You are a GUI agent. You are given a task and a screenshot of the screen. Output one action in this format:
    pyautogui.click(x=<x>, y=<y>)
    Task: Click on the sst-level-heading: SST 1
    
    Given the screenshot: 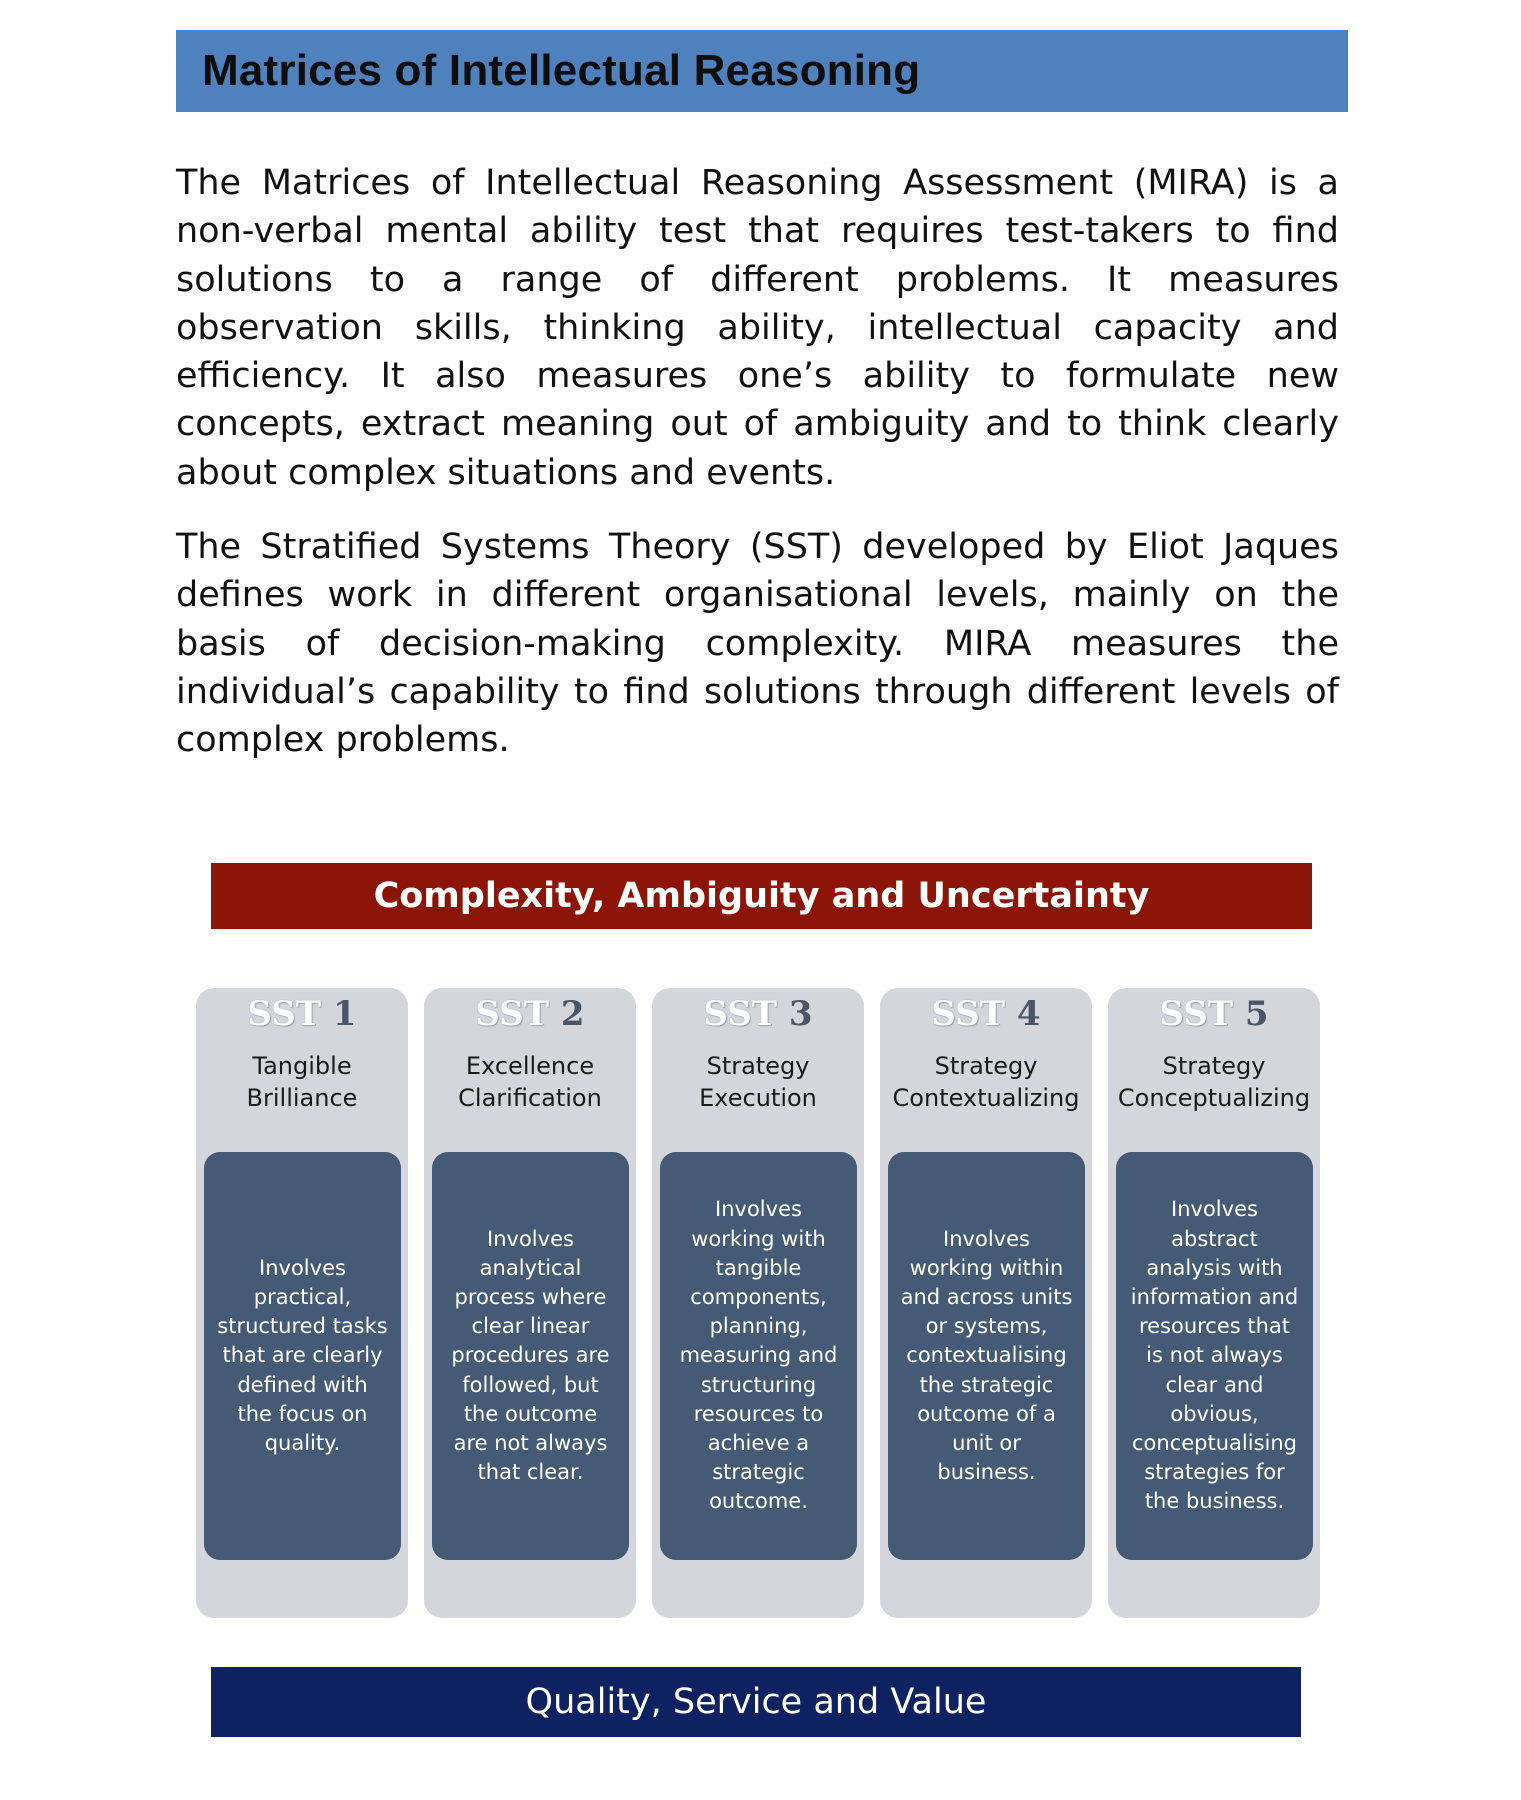 What is the action you would take?
    pyautogui.click(x=302, y=1014)
    